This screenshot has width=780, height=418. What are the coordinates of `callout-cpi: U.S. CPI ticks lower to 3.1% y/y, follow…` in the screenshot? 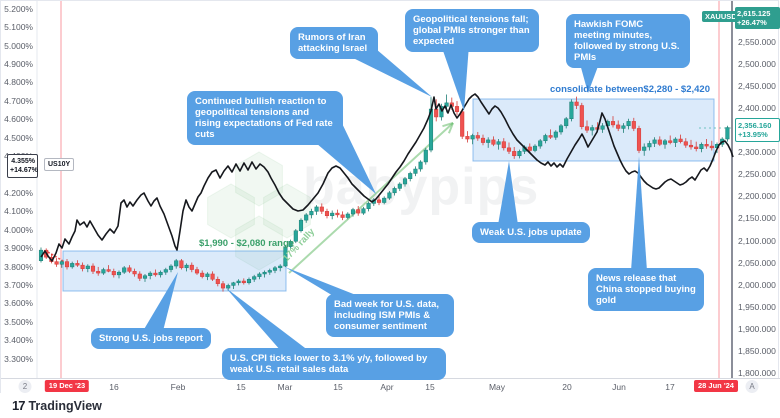 It's located at (334, 364).